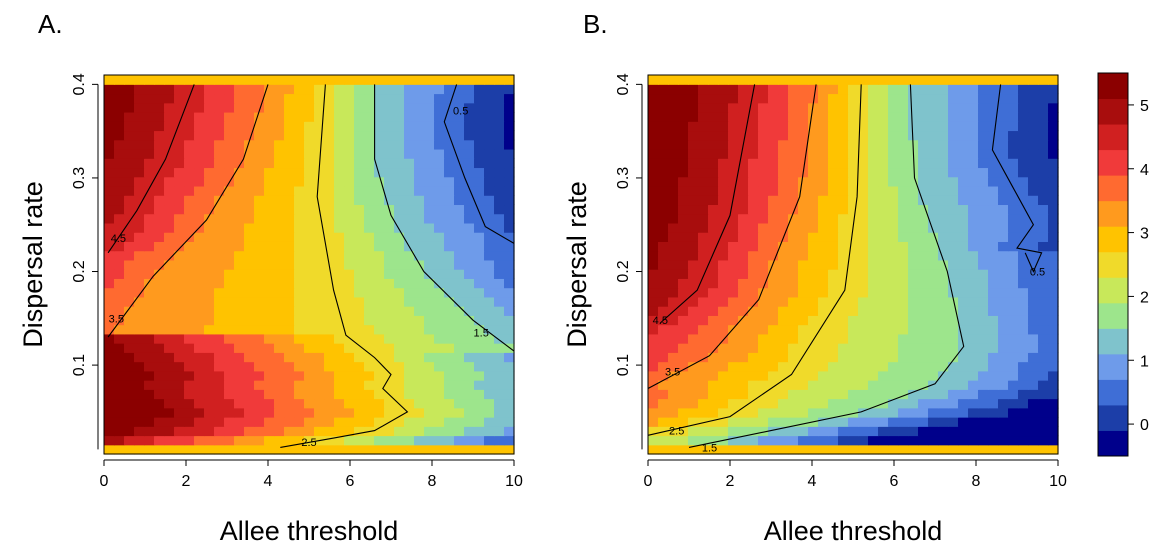 The width and height of the screenshot is (1160, 555). What do you see at coordinates (309, 531) in the screenshot?
I see `x-axis-title-a: Allee threshold` at bounding box center [309, 531].